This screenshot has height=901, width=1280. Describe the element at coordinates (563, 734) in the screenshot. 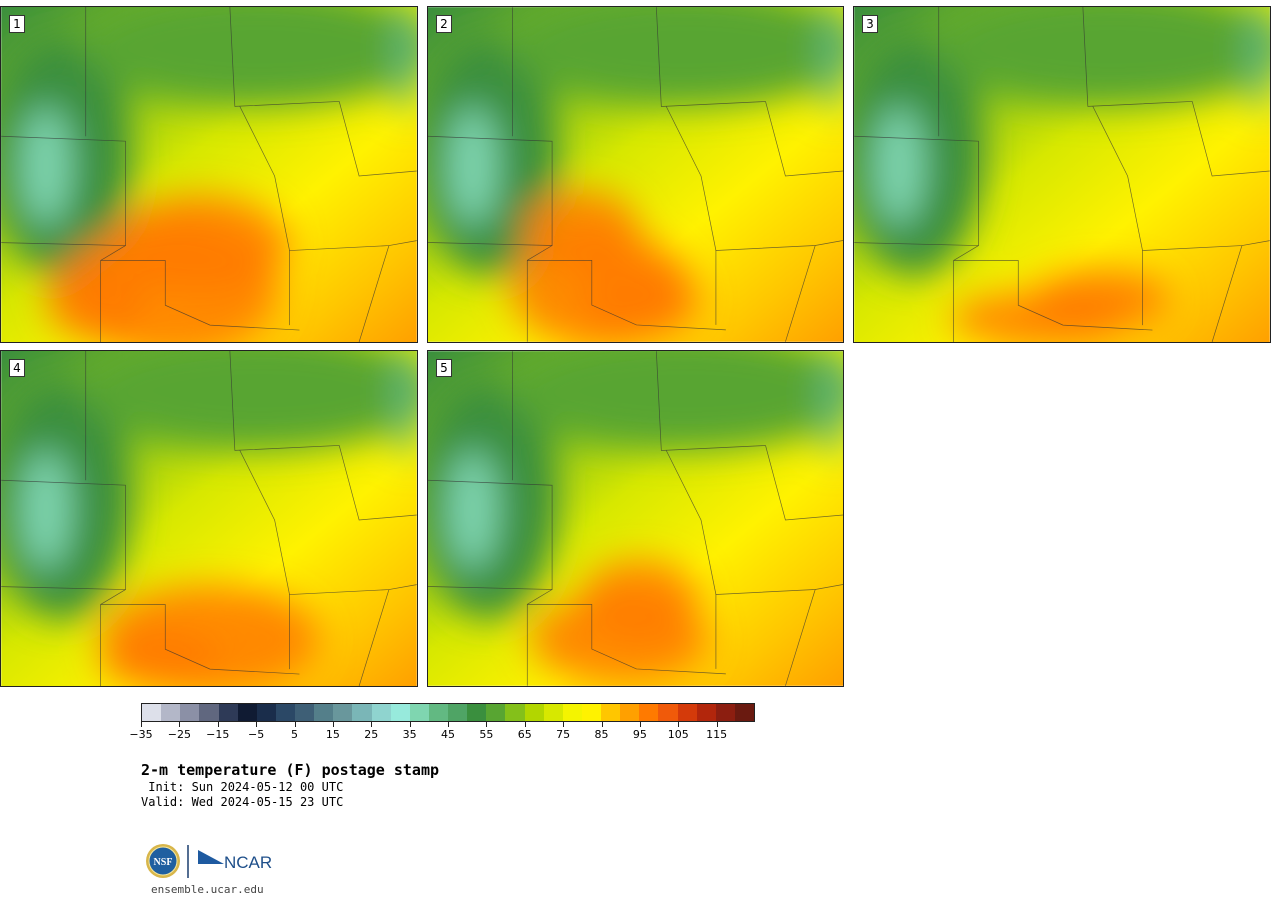

I see `colorbar-tick-label: 75` at that location.